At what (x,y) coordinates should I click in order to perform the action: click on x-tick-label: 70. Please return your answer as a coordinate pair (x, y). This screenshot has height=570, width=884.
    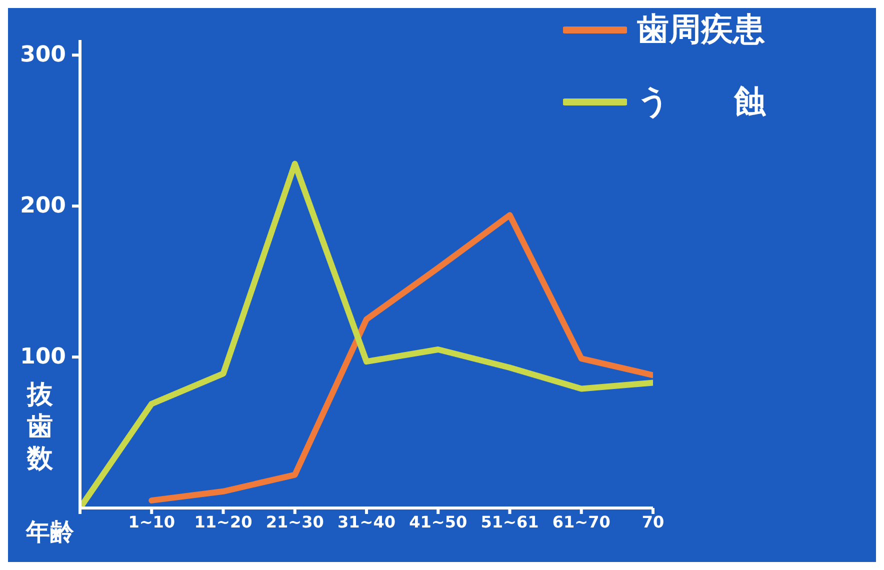
    Looking at the image, I should click on (653, 522).